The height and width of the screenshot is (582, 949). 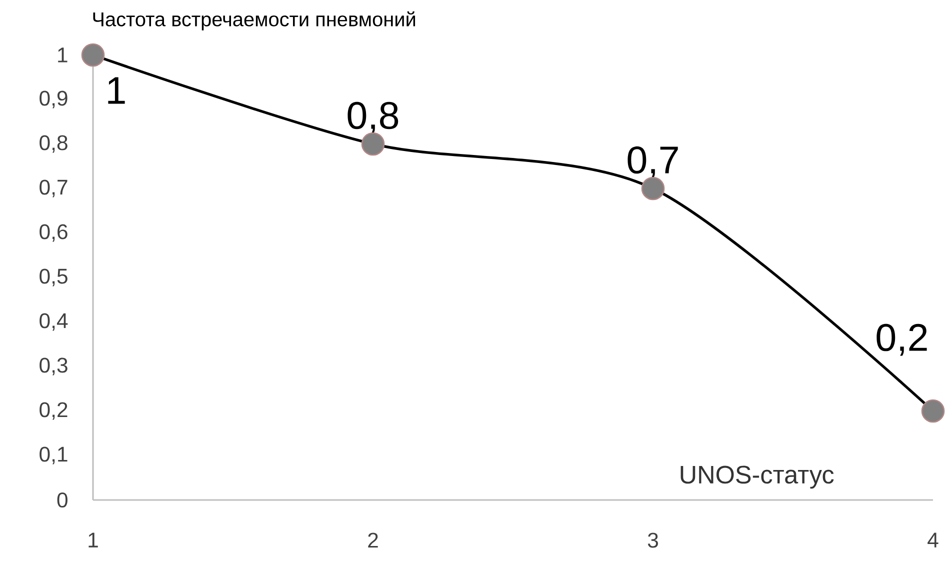 What do you see at coordinates (63, 55) in the screenshot?
I see `y-tick-label: 1` at bounding box center [63, 55].